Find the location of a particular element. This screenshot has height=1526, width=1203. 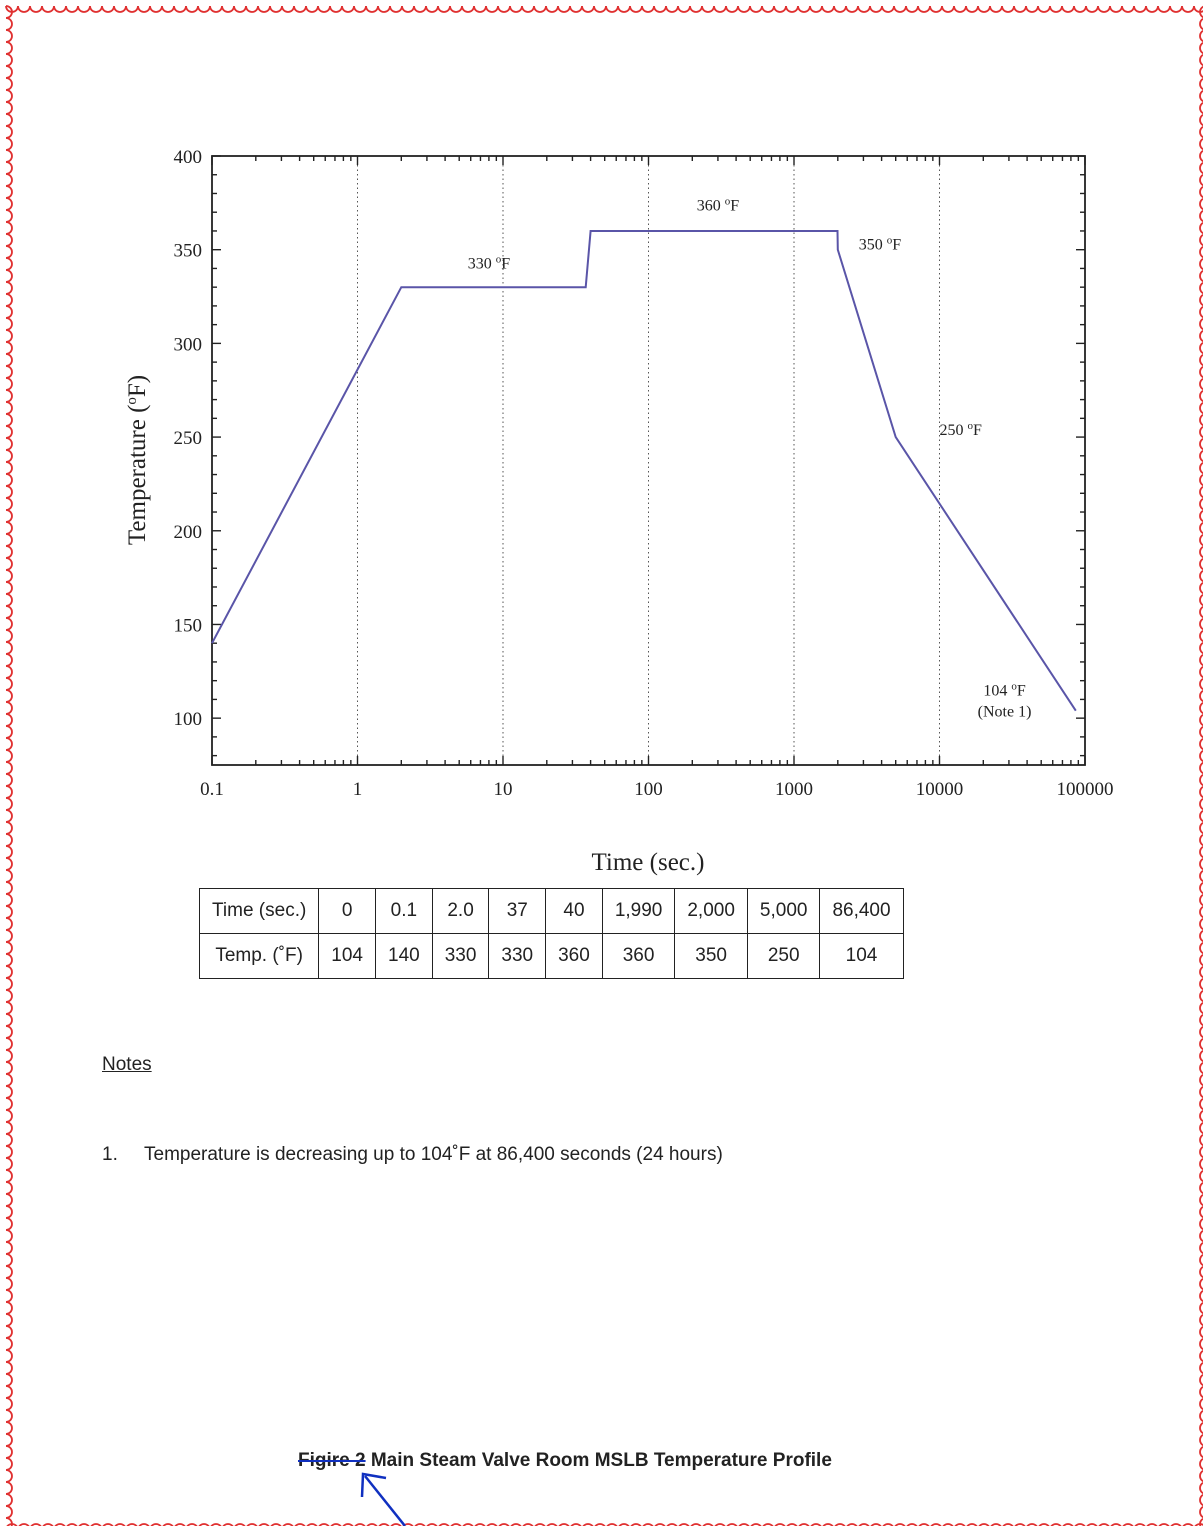

note-number: 1. is located at coordinates (110, 1154).